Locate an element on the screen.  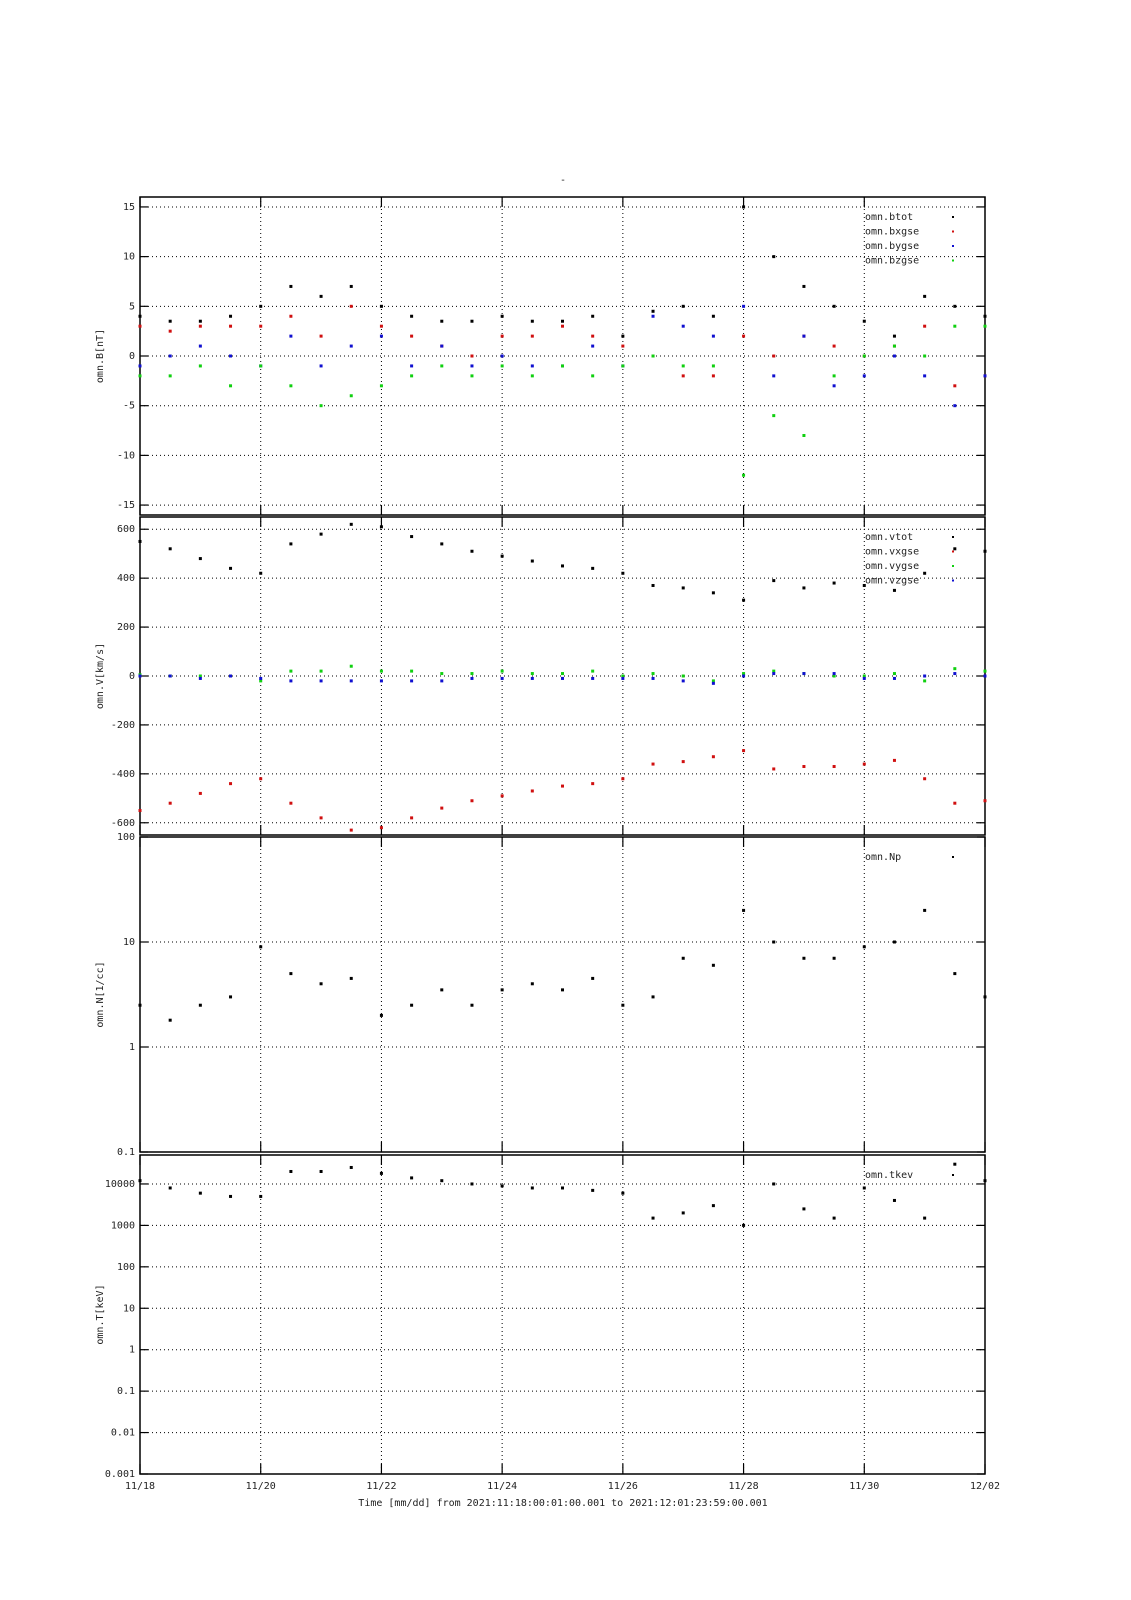
y-tick-label: 0.01 is located at coordinates (123, 1433).